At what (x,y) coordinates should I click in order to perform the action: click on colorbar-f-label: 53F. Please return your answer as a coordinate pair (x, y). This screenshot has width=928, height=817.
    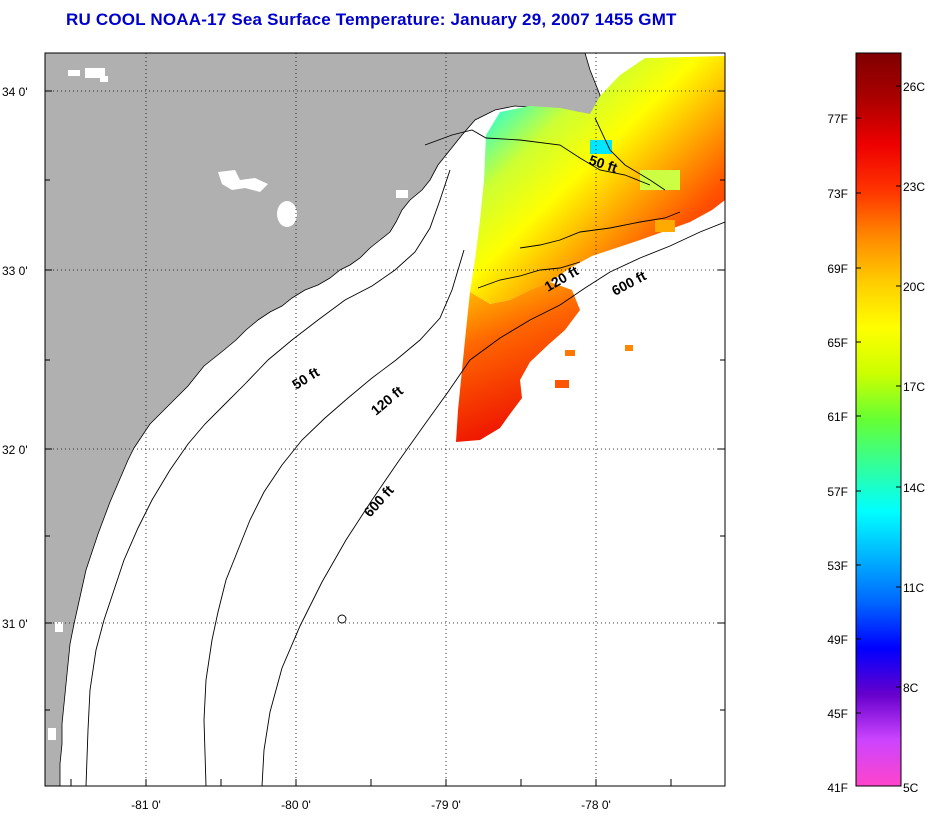
    Looking at the image, I should click on (837, 566).